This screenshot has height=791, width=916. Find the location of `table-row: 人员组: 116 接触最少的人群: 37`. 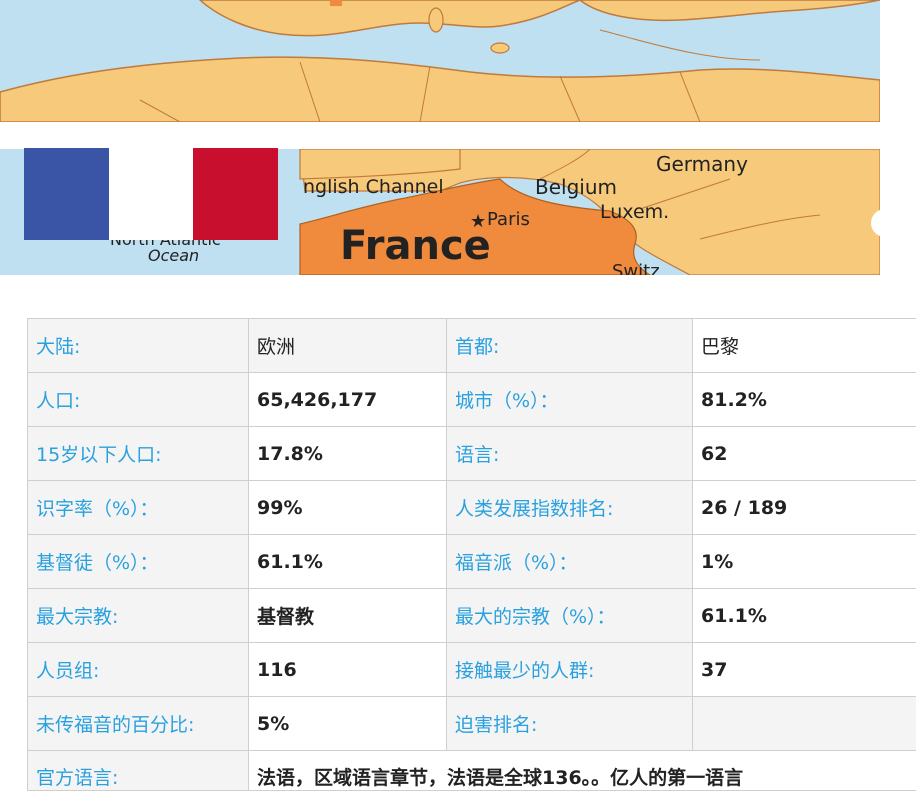

table-row: 人员组: 116 接触最少的人群: 37 is located at coordinates (472, 670).